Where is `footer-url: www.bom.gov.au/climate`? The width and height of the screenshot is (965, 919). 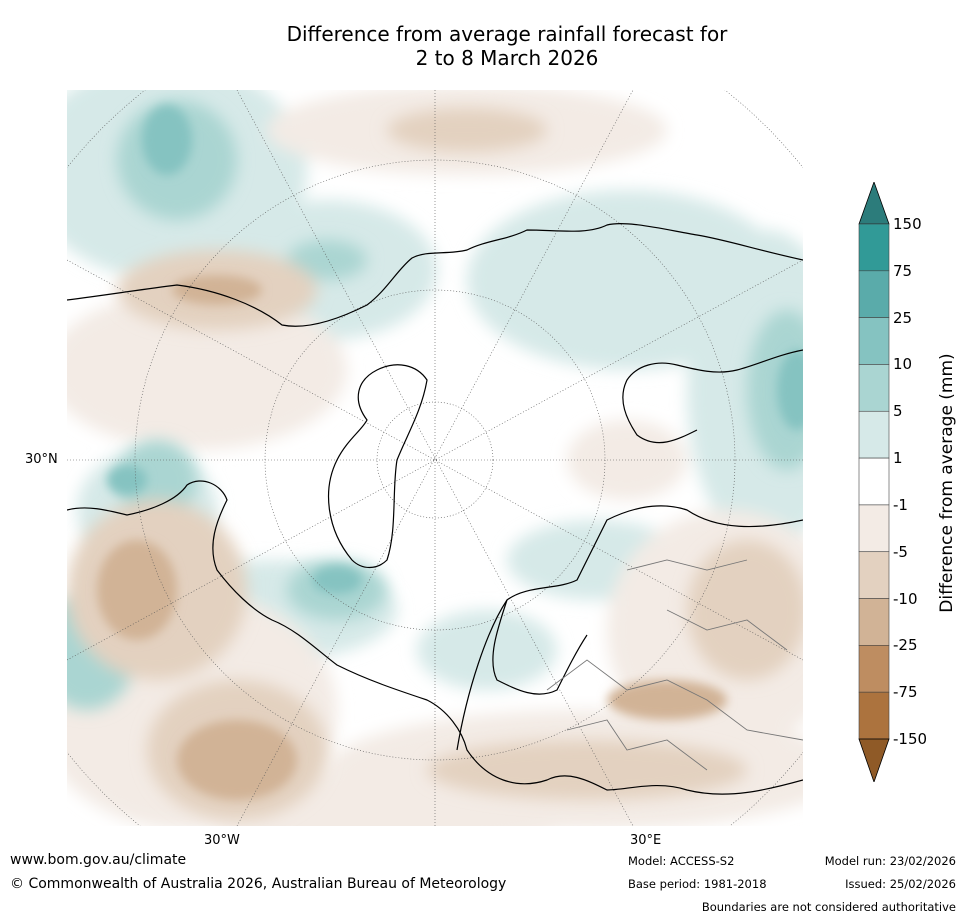 footer-url: www.bom.gov.au/climate is located at coordinates (98, 860).